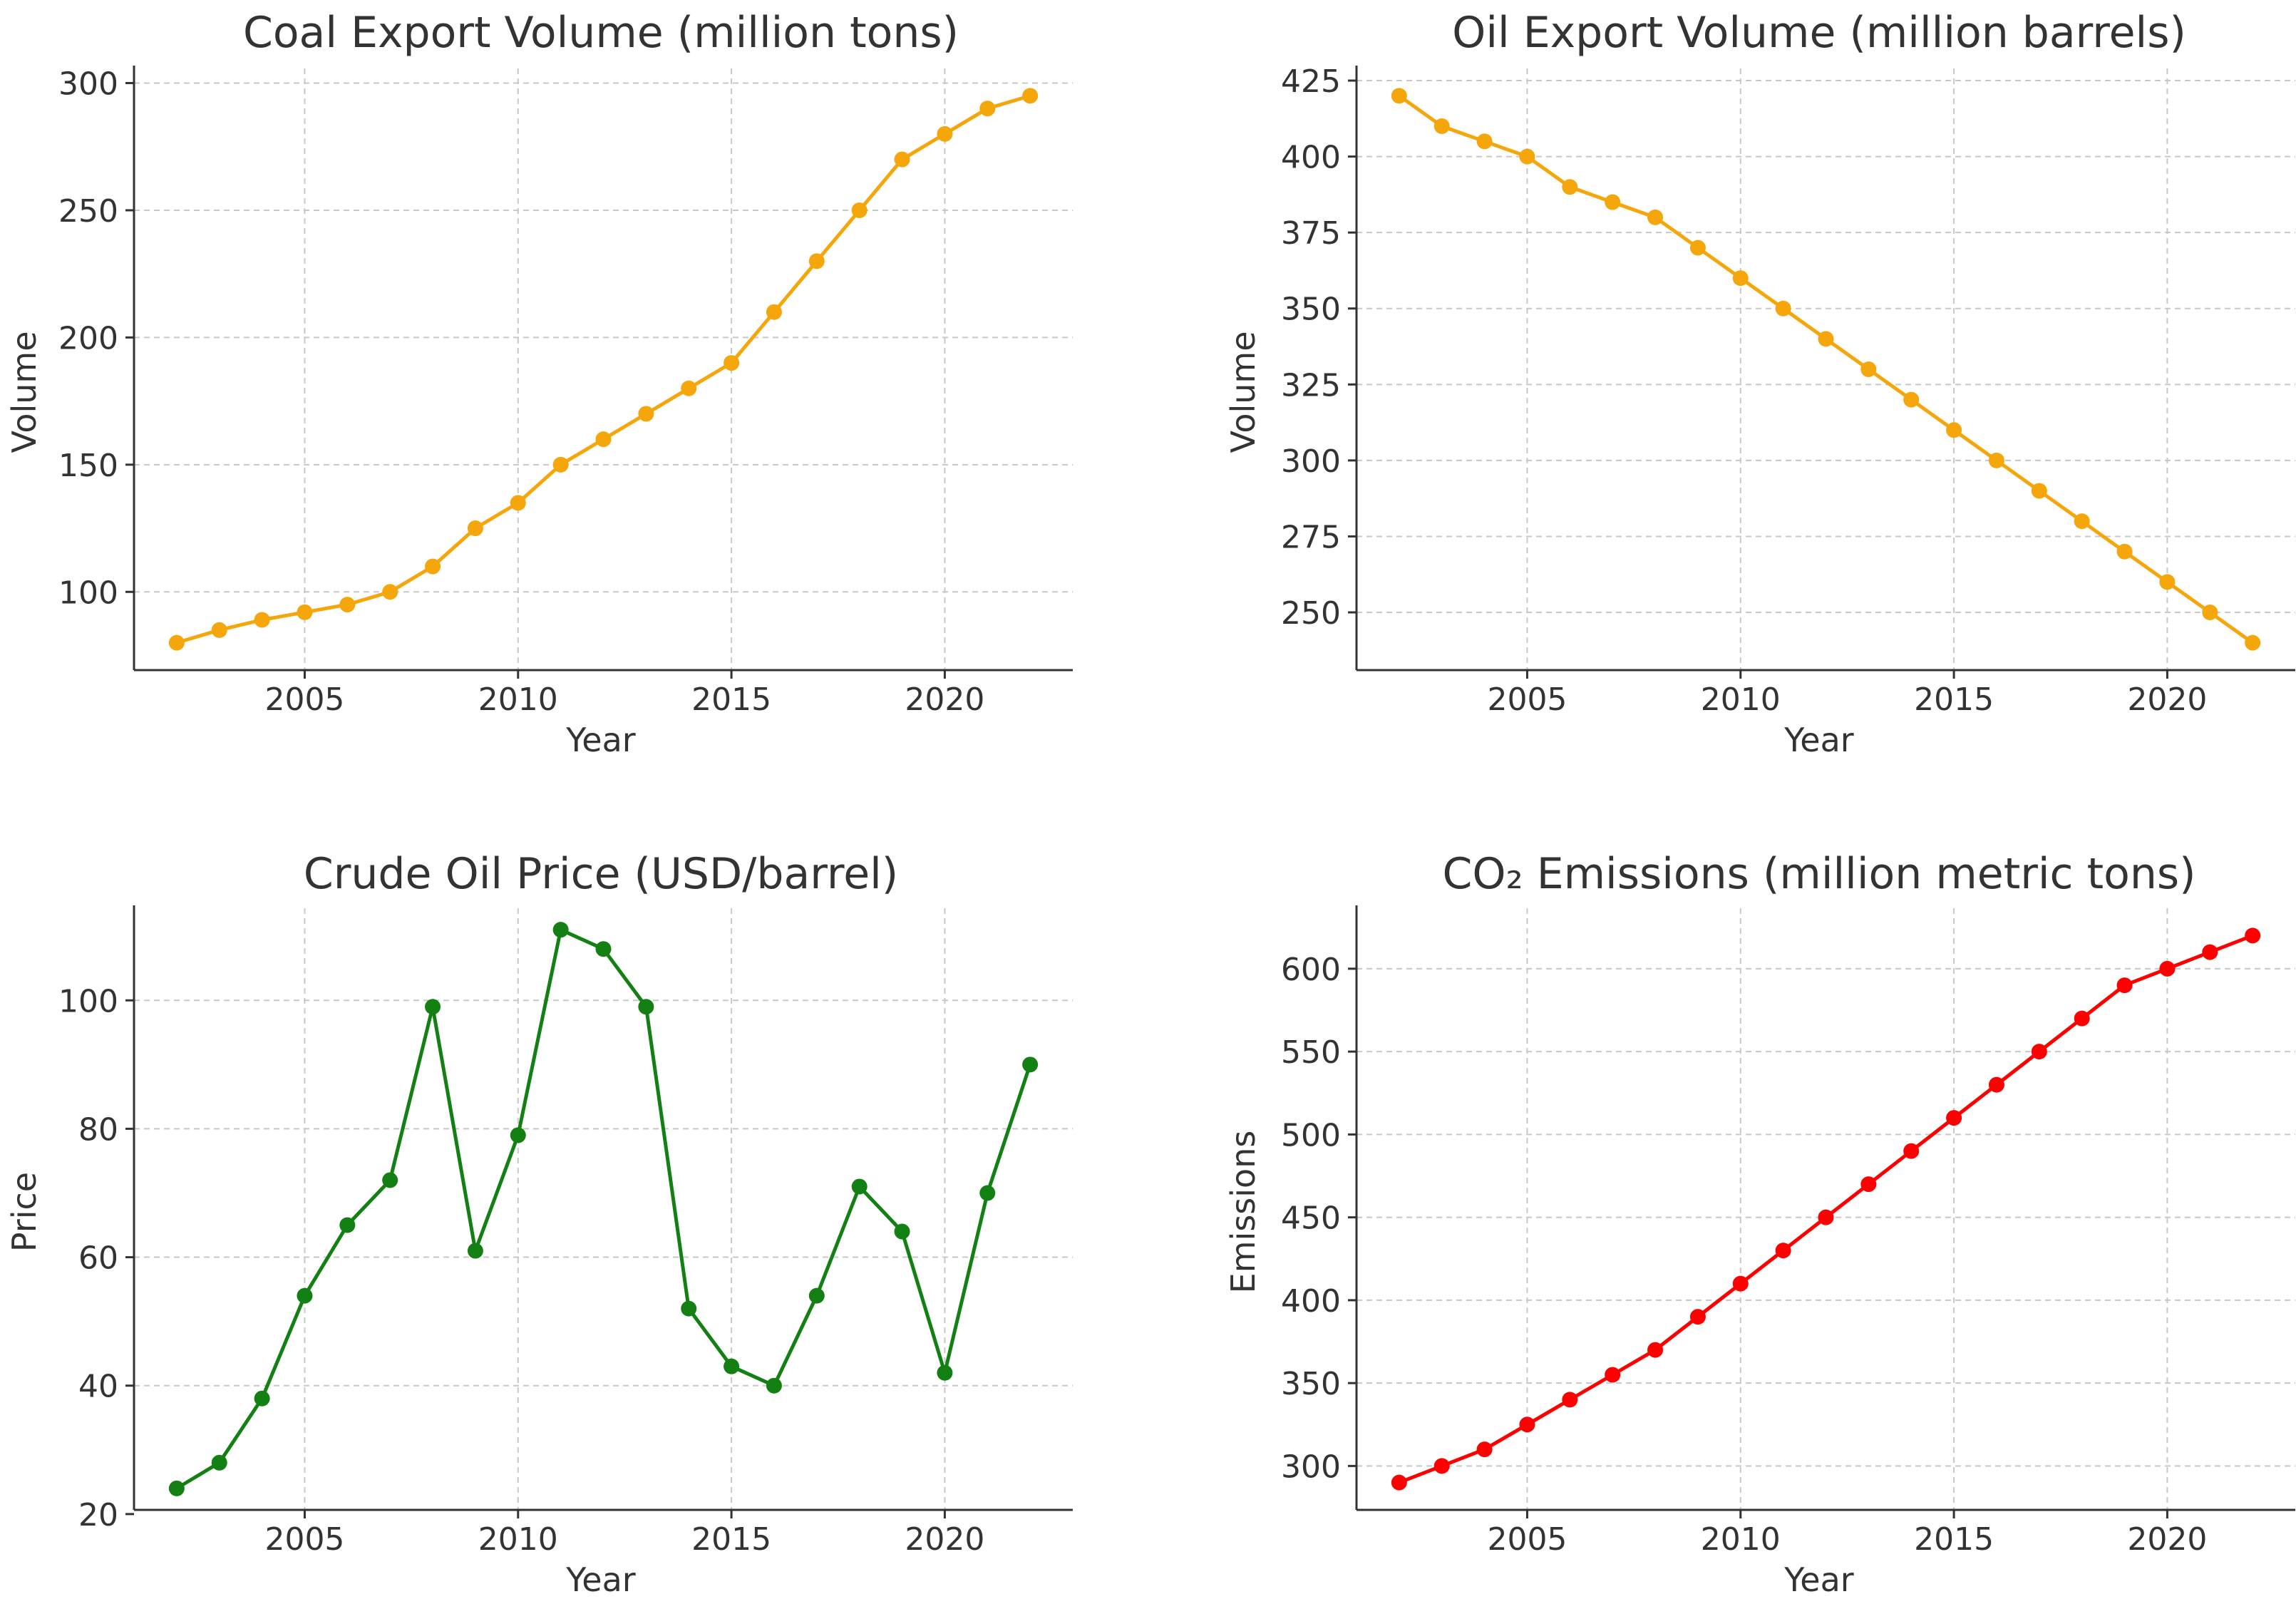 The height and width of the screenshot is (1599, 2296). I want to click on y-tick-label: 40, so click(98, 1387).